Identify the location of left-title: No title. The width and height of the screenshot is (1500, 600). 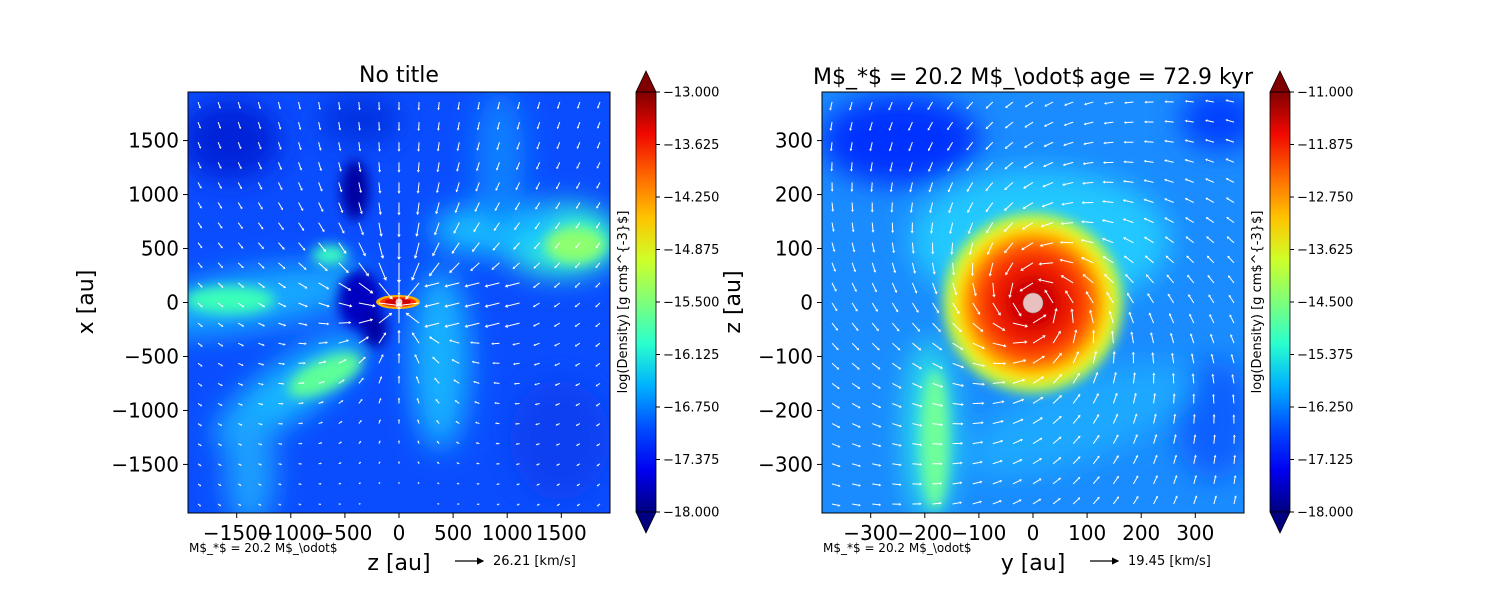
(399, 75).